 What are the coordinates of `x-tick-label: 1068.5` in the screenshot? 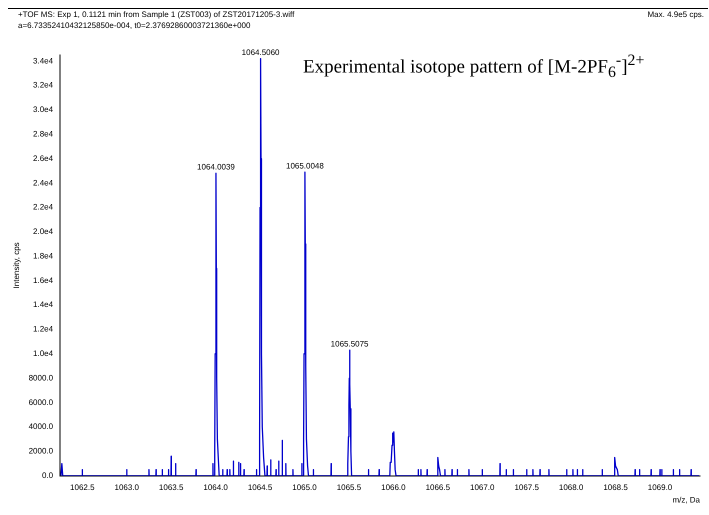 It's located at (615, 487).